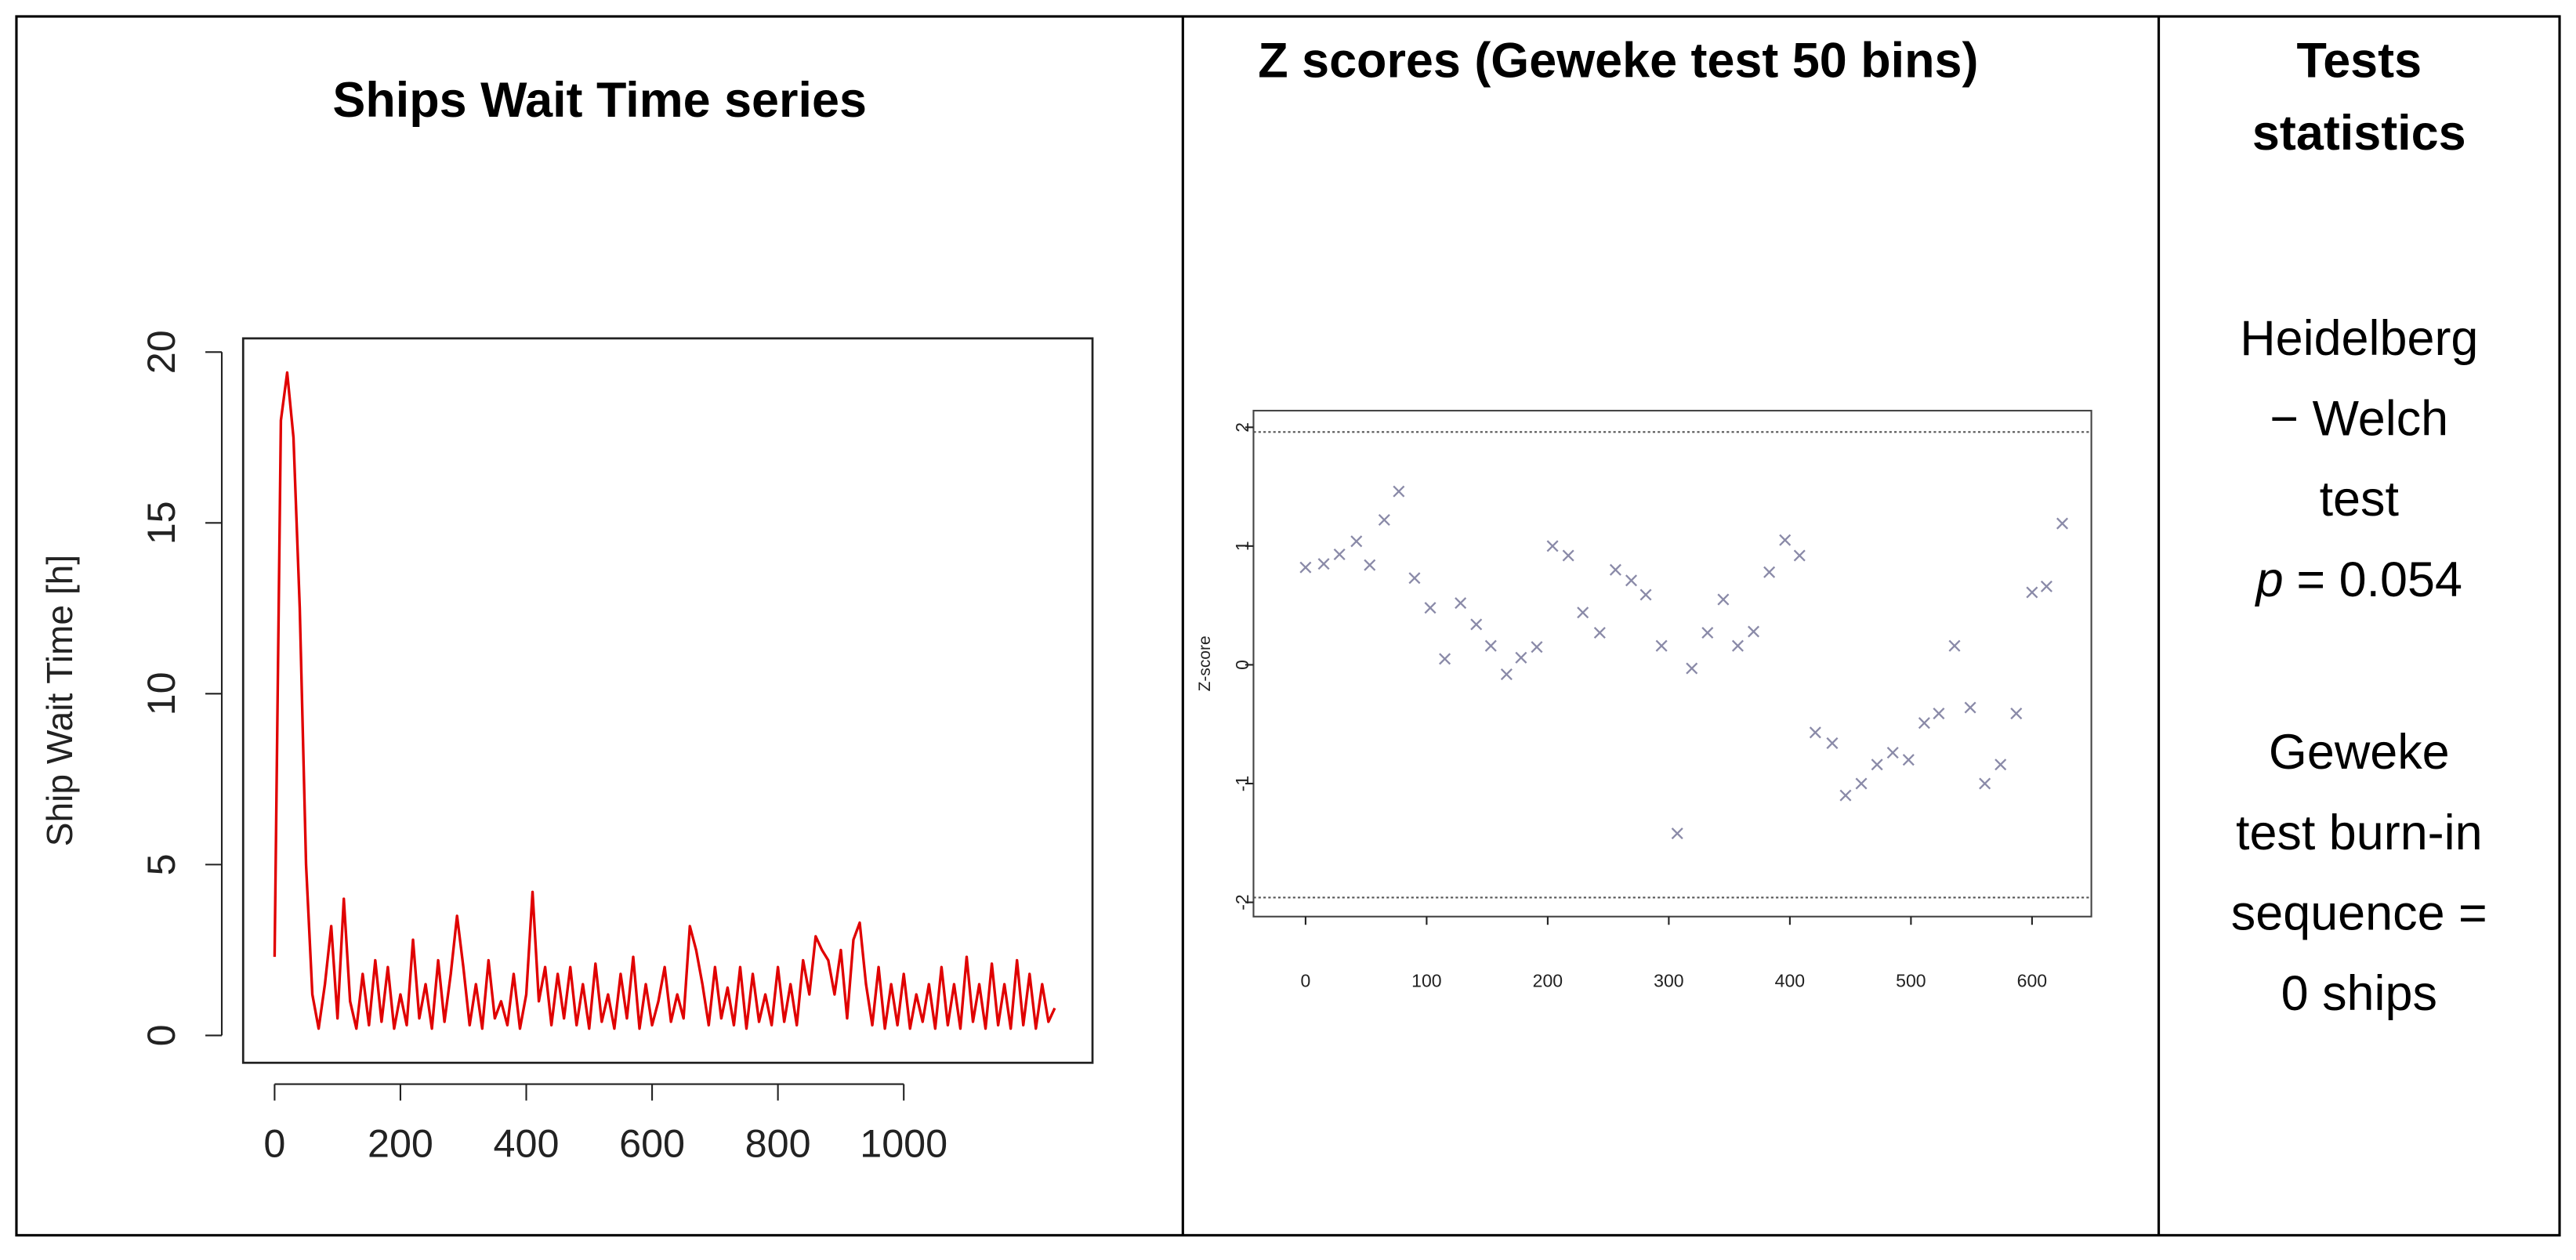 This screenshot has height=1260, width=2576. Describe the element at coordinates (1242, 783) in the screenshot. I see `y-tick-label: -1` at that location.